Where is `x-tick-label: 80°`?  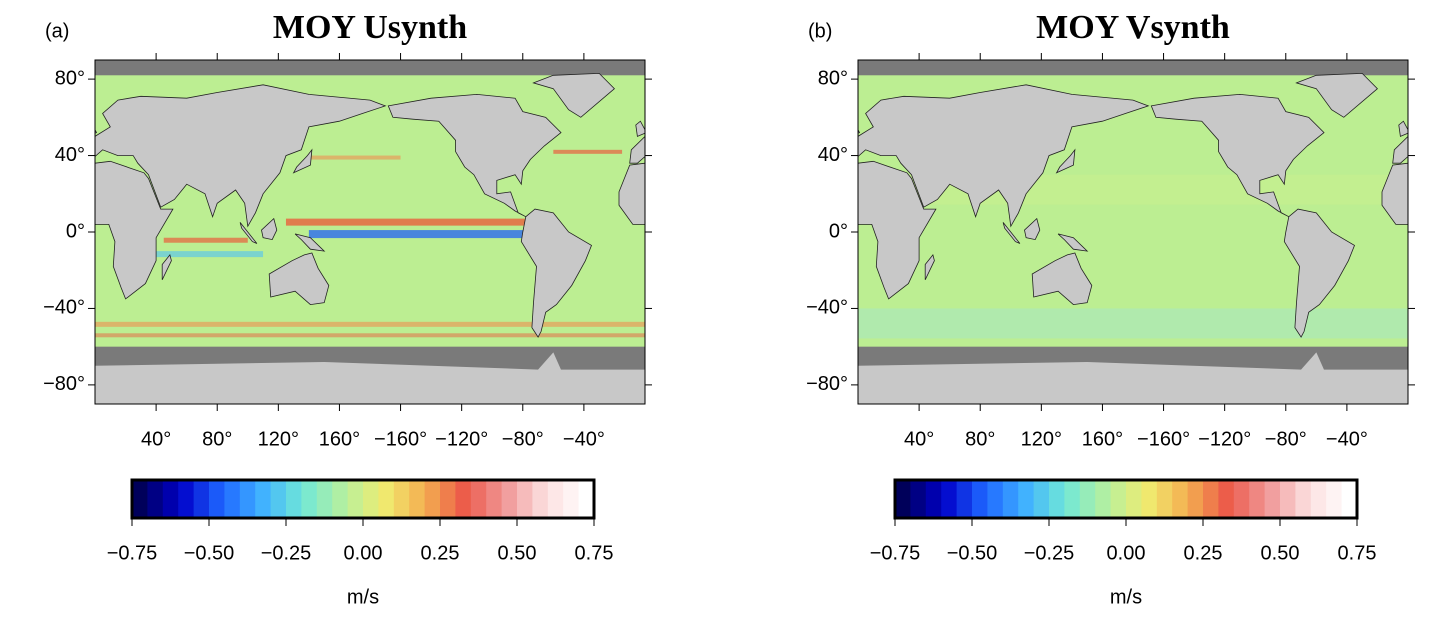 x-tick-label: 80° is located at coordinates (980, 439).